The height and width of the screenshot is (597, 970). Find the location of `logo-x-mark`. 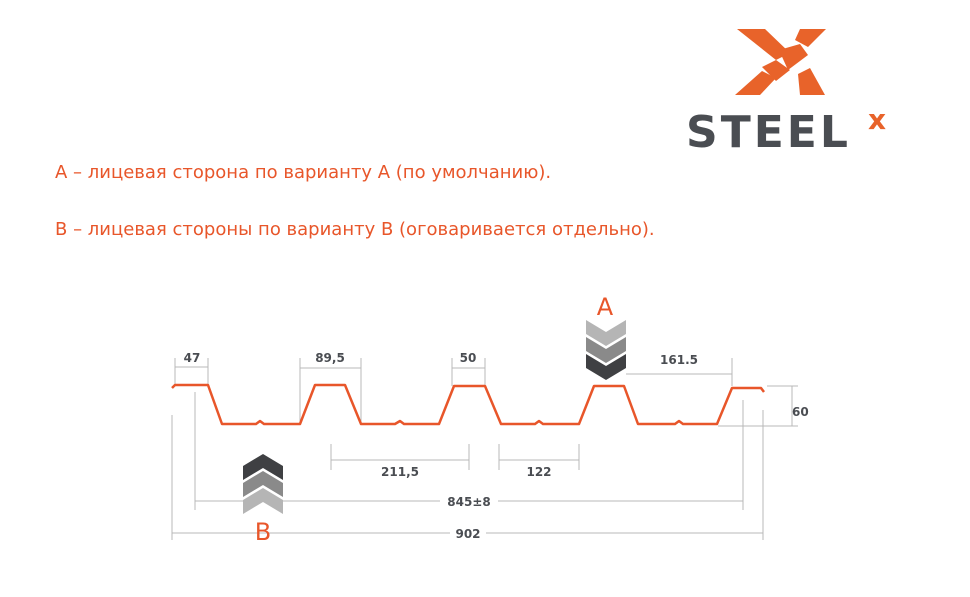

logo-x-mark is located at coordinates (780, 62).